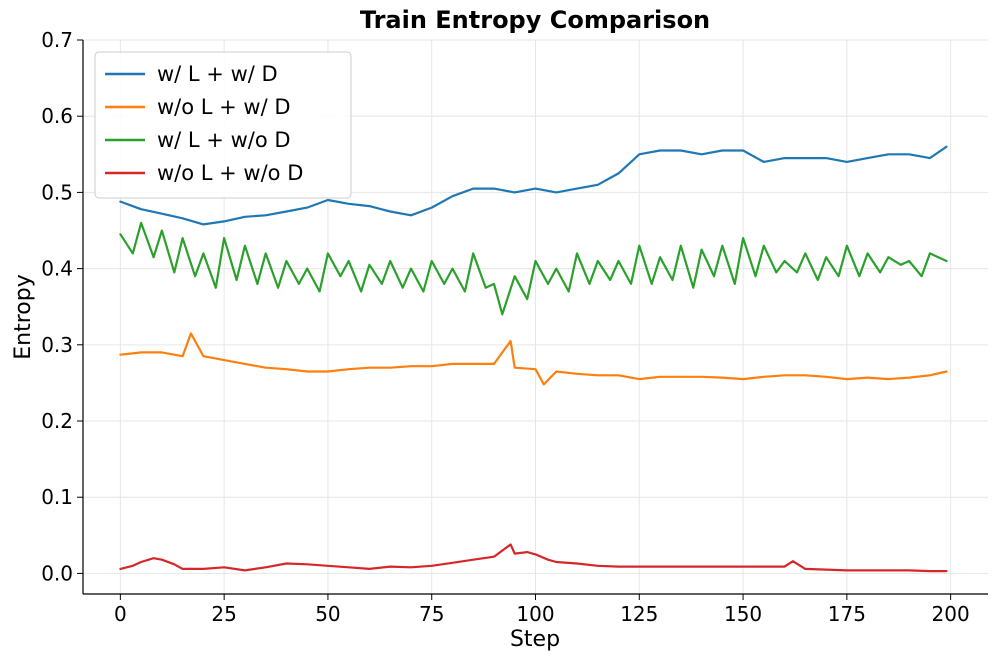 The image size is (997, 660). Describe the element at coordinates (23, 316) in the screenshot. I see `y-axis-title: Entropy` at that location.